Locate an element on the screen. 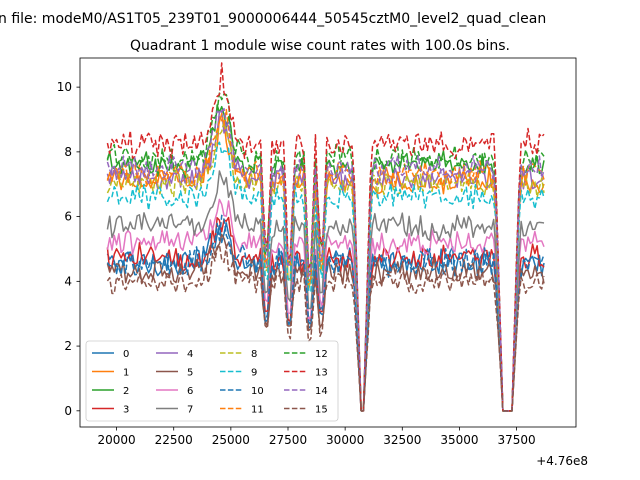  legend-label-1: 1 is located at coordinates (126, 373).